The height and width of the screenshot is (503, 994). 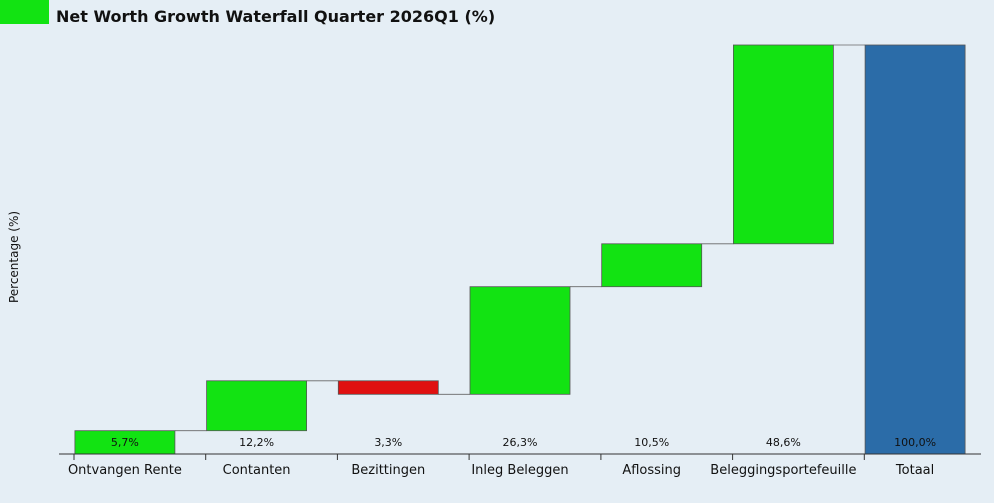 I want to click on value-label: 5,7%, so click(x=125, y=442).